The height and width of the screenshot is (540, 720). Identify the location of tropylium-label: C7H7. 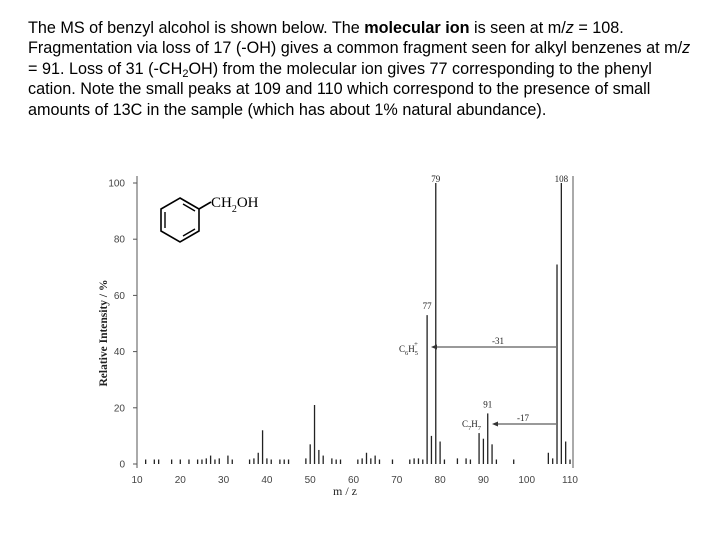
(472, 425).